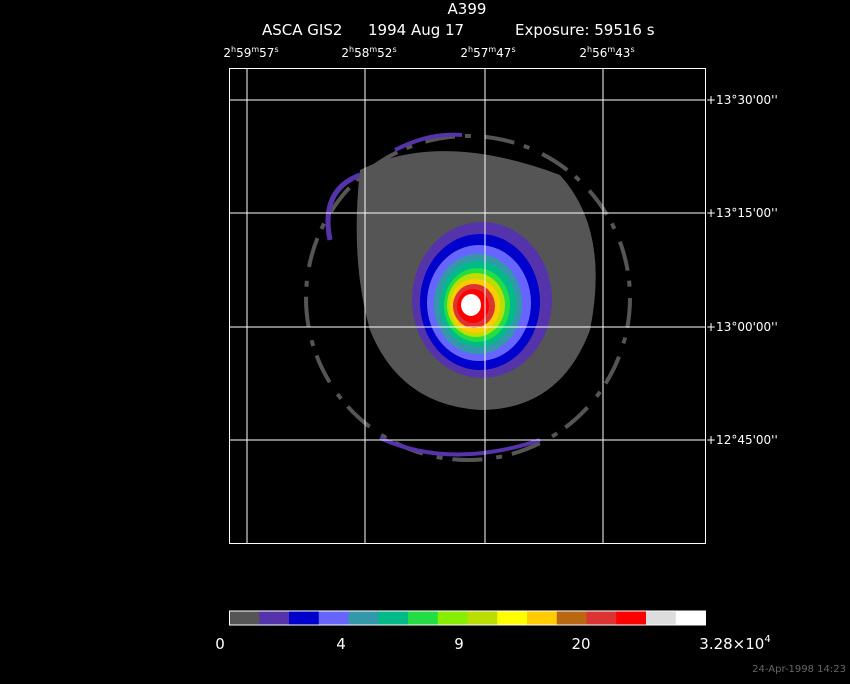  I want to click on label-value: 9, so click(459, 644).